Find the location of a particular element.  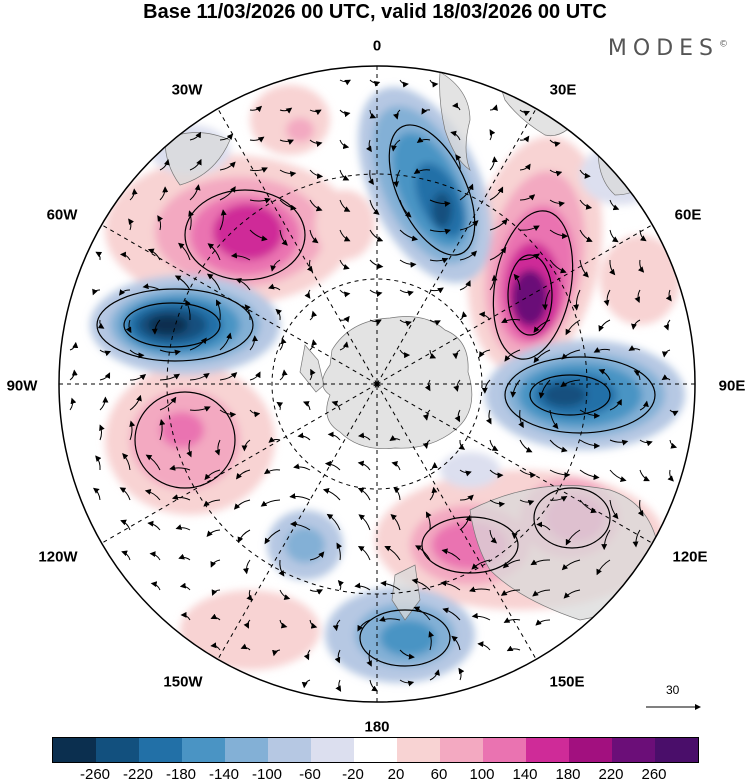

lon-label-180: 180 is located at coordinates (377, 727).